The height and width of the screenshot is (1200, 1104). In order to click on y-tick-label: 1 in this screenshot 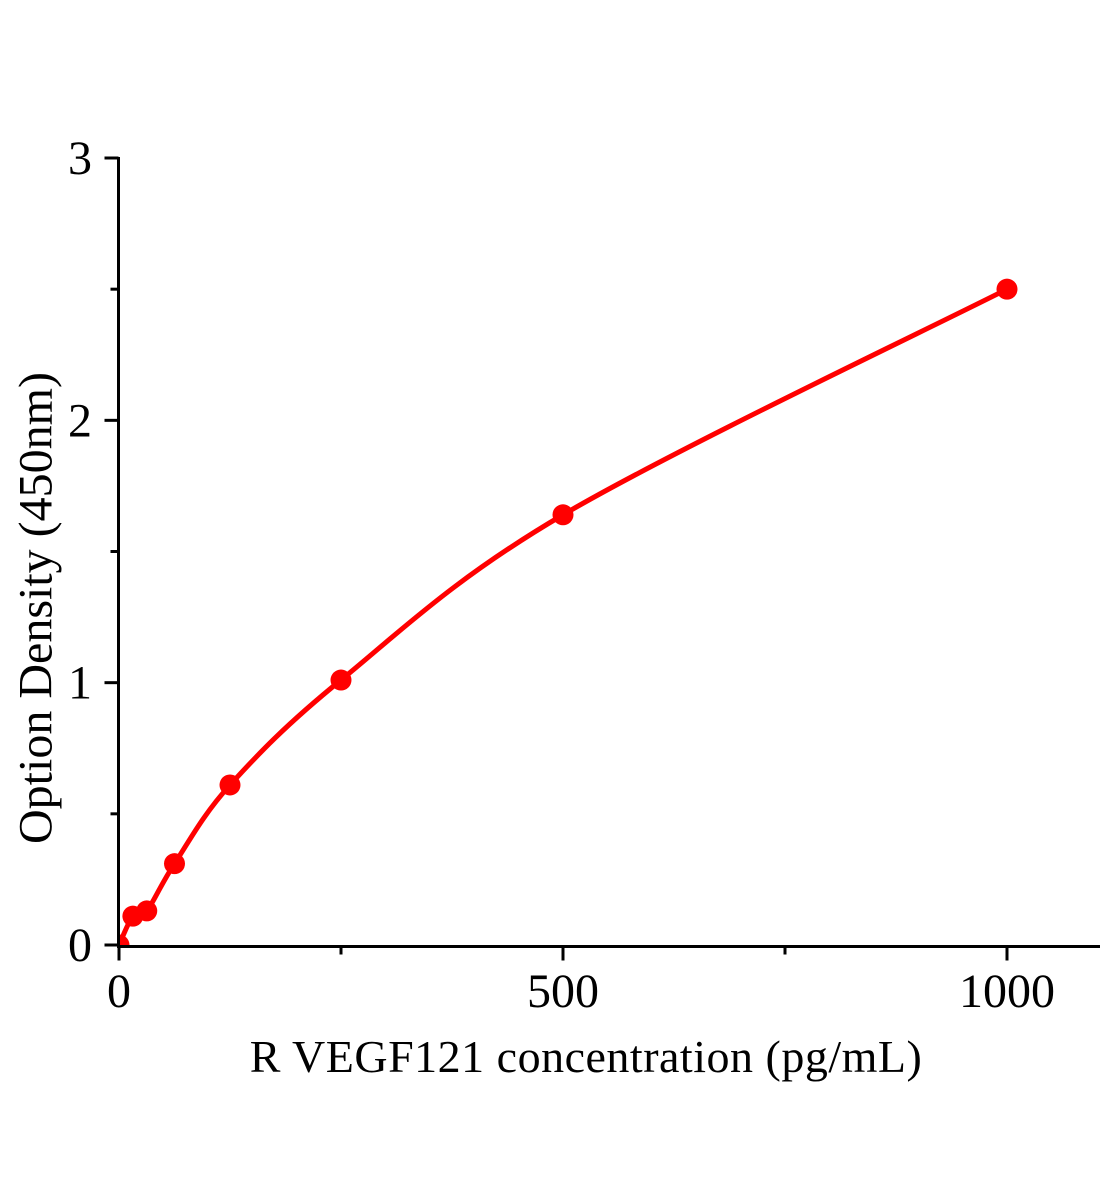, I will do `click(80, 683)`.